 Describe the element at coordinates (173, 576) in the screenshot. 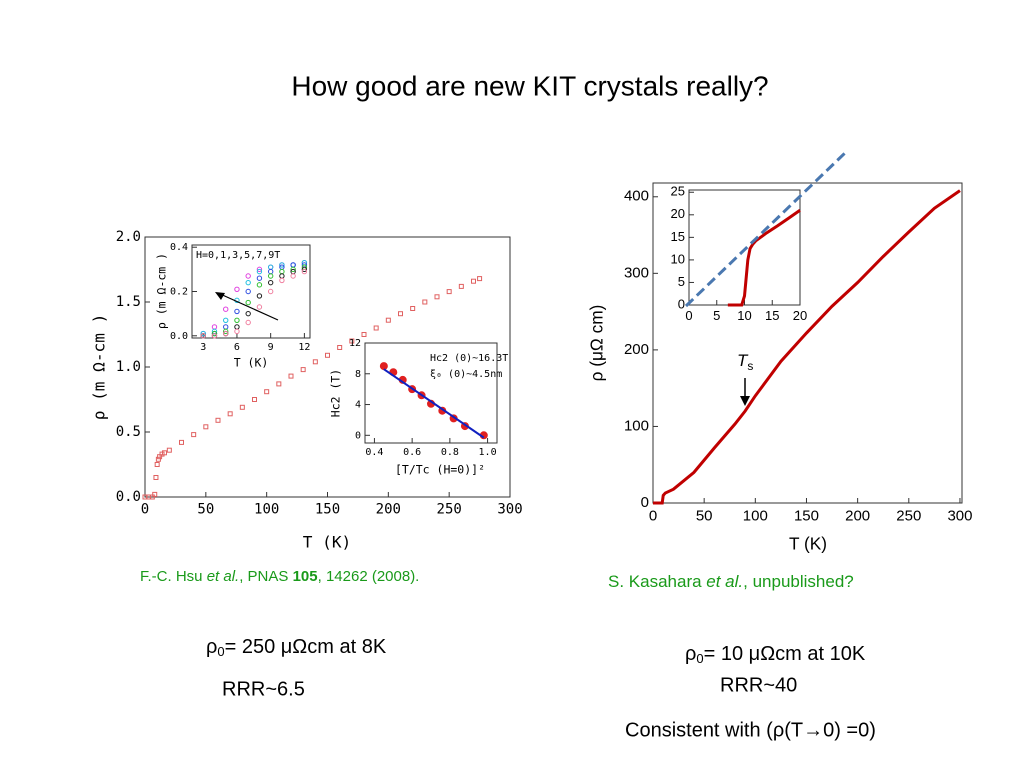

I see `citation-part: F.-C. Hsu` at that location.